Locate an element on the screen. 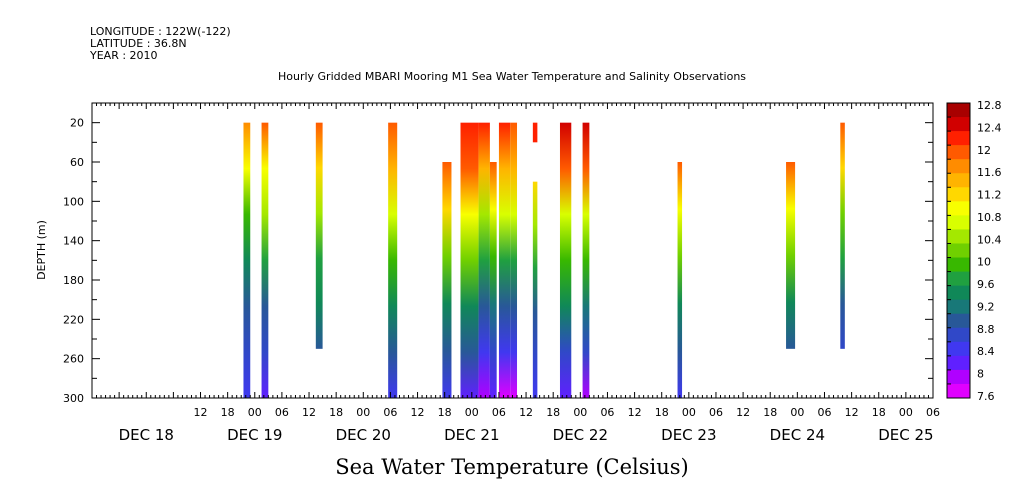 The image size is (1009, 504). date-label: DEC 23 is located at coordinates (688, 435).